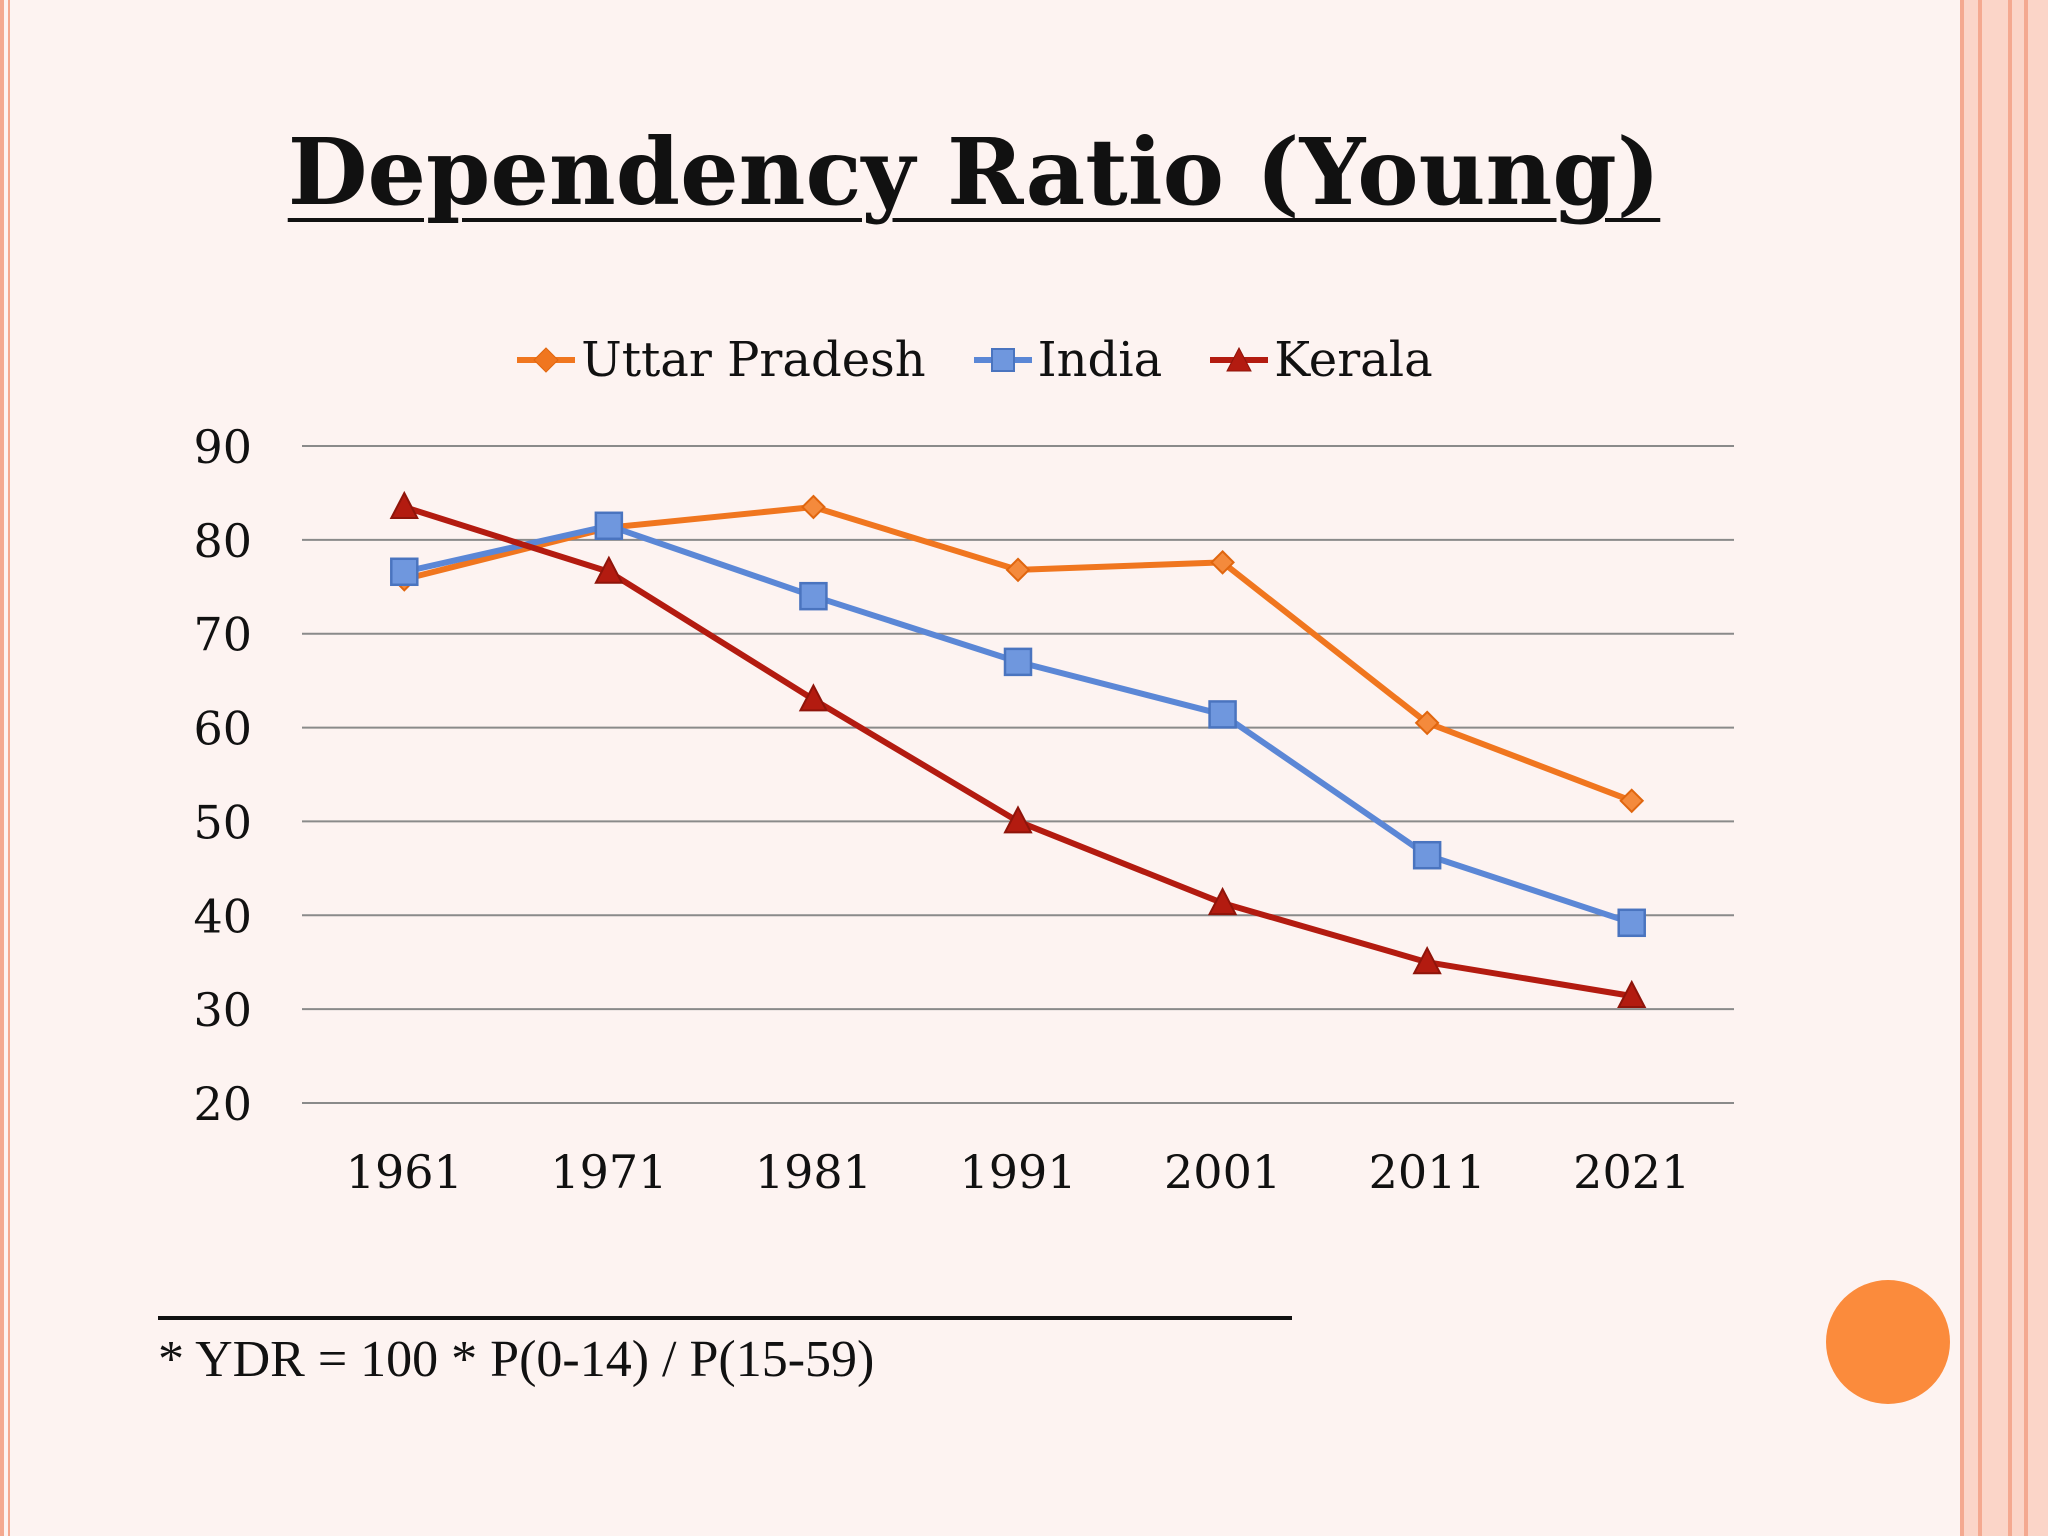  What do you see at coordinates (9, 768) in the screenshot?
I see `left-border-stripe-thin` at bounding box center [9, 768].